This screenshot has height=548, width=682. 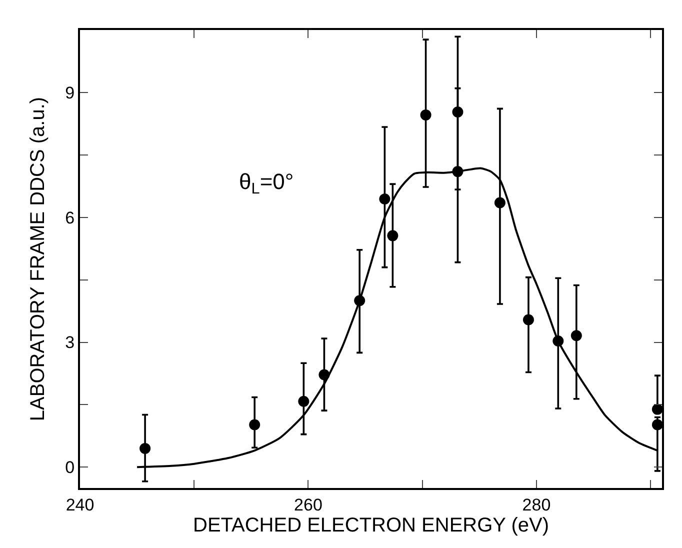 What do you see at coordinates (70, 342) in the screenshot?
I see `y-tick-label: 3` at bounding box center [70, 342].